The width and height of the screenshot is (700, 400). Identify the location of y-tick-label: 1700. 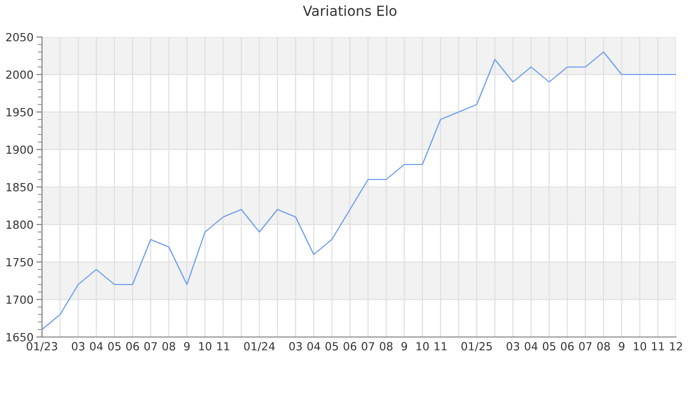
(19, 299).